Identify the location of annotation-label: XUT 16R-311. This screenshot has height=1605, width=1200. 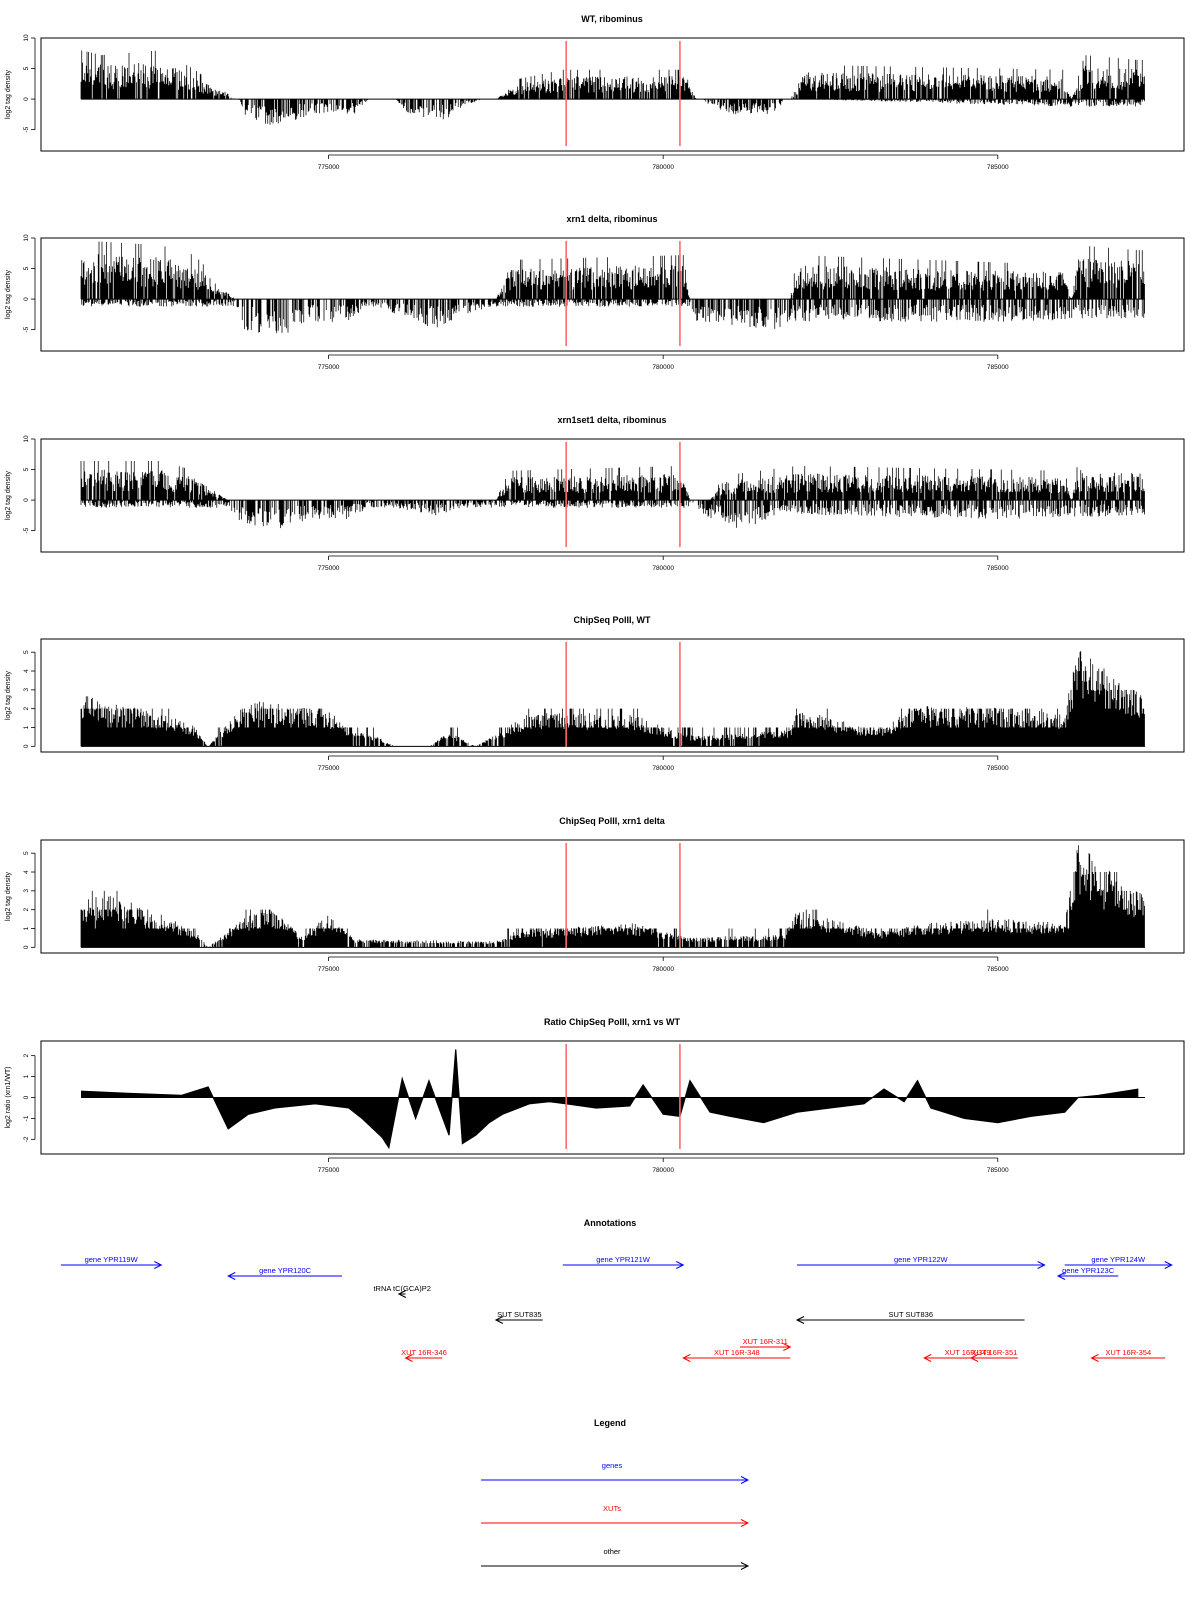
(765, 1341).